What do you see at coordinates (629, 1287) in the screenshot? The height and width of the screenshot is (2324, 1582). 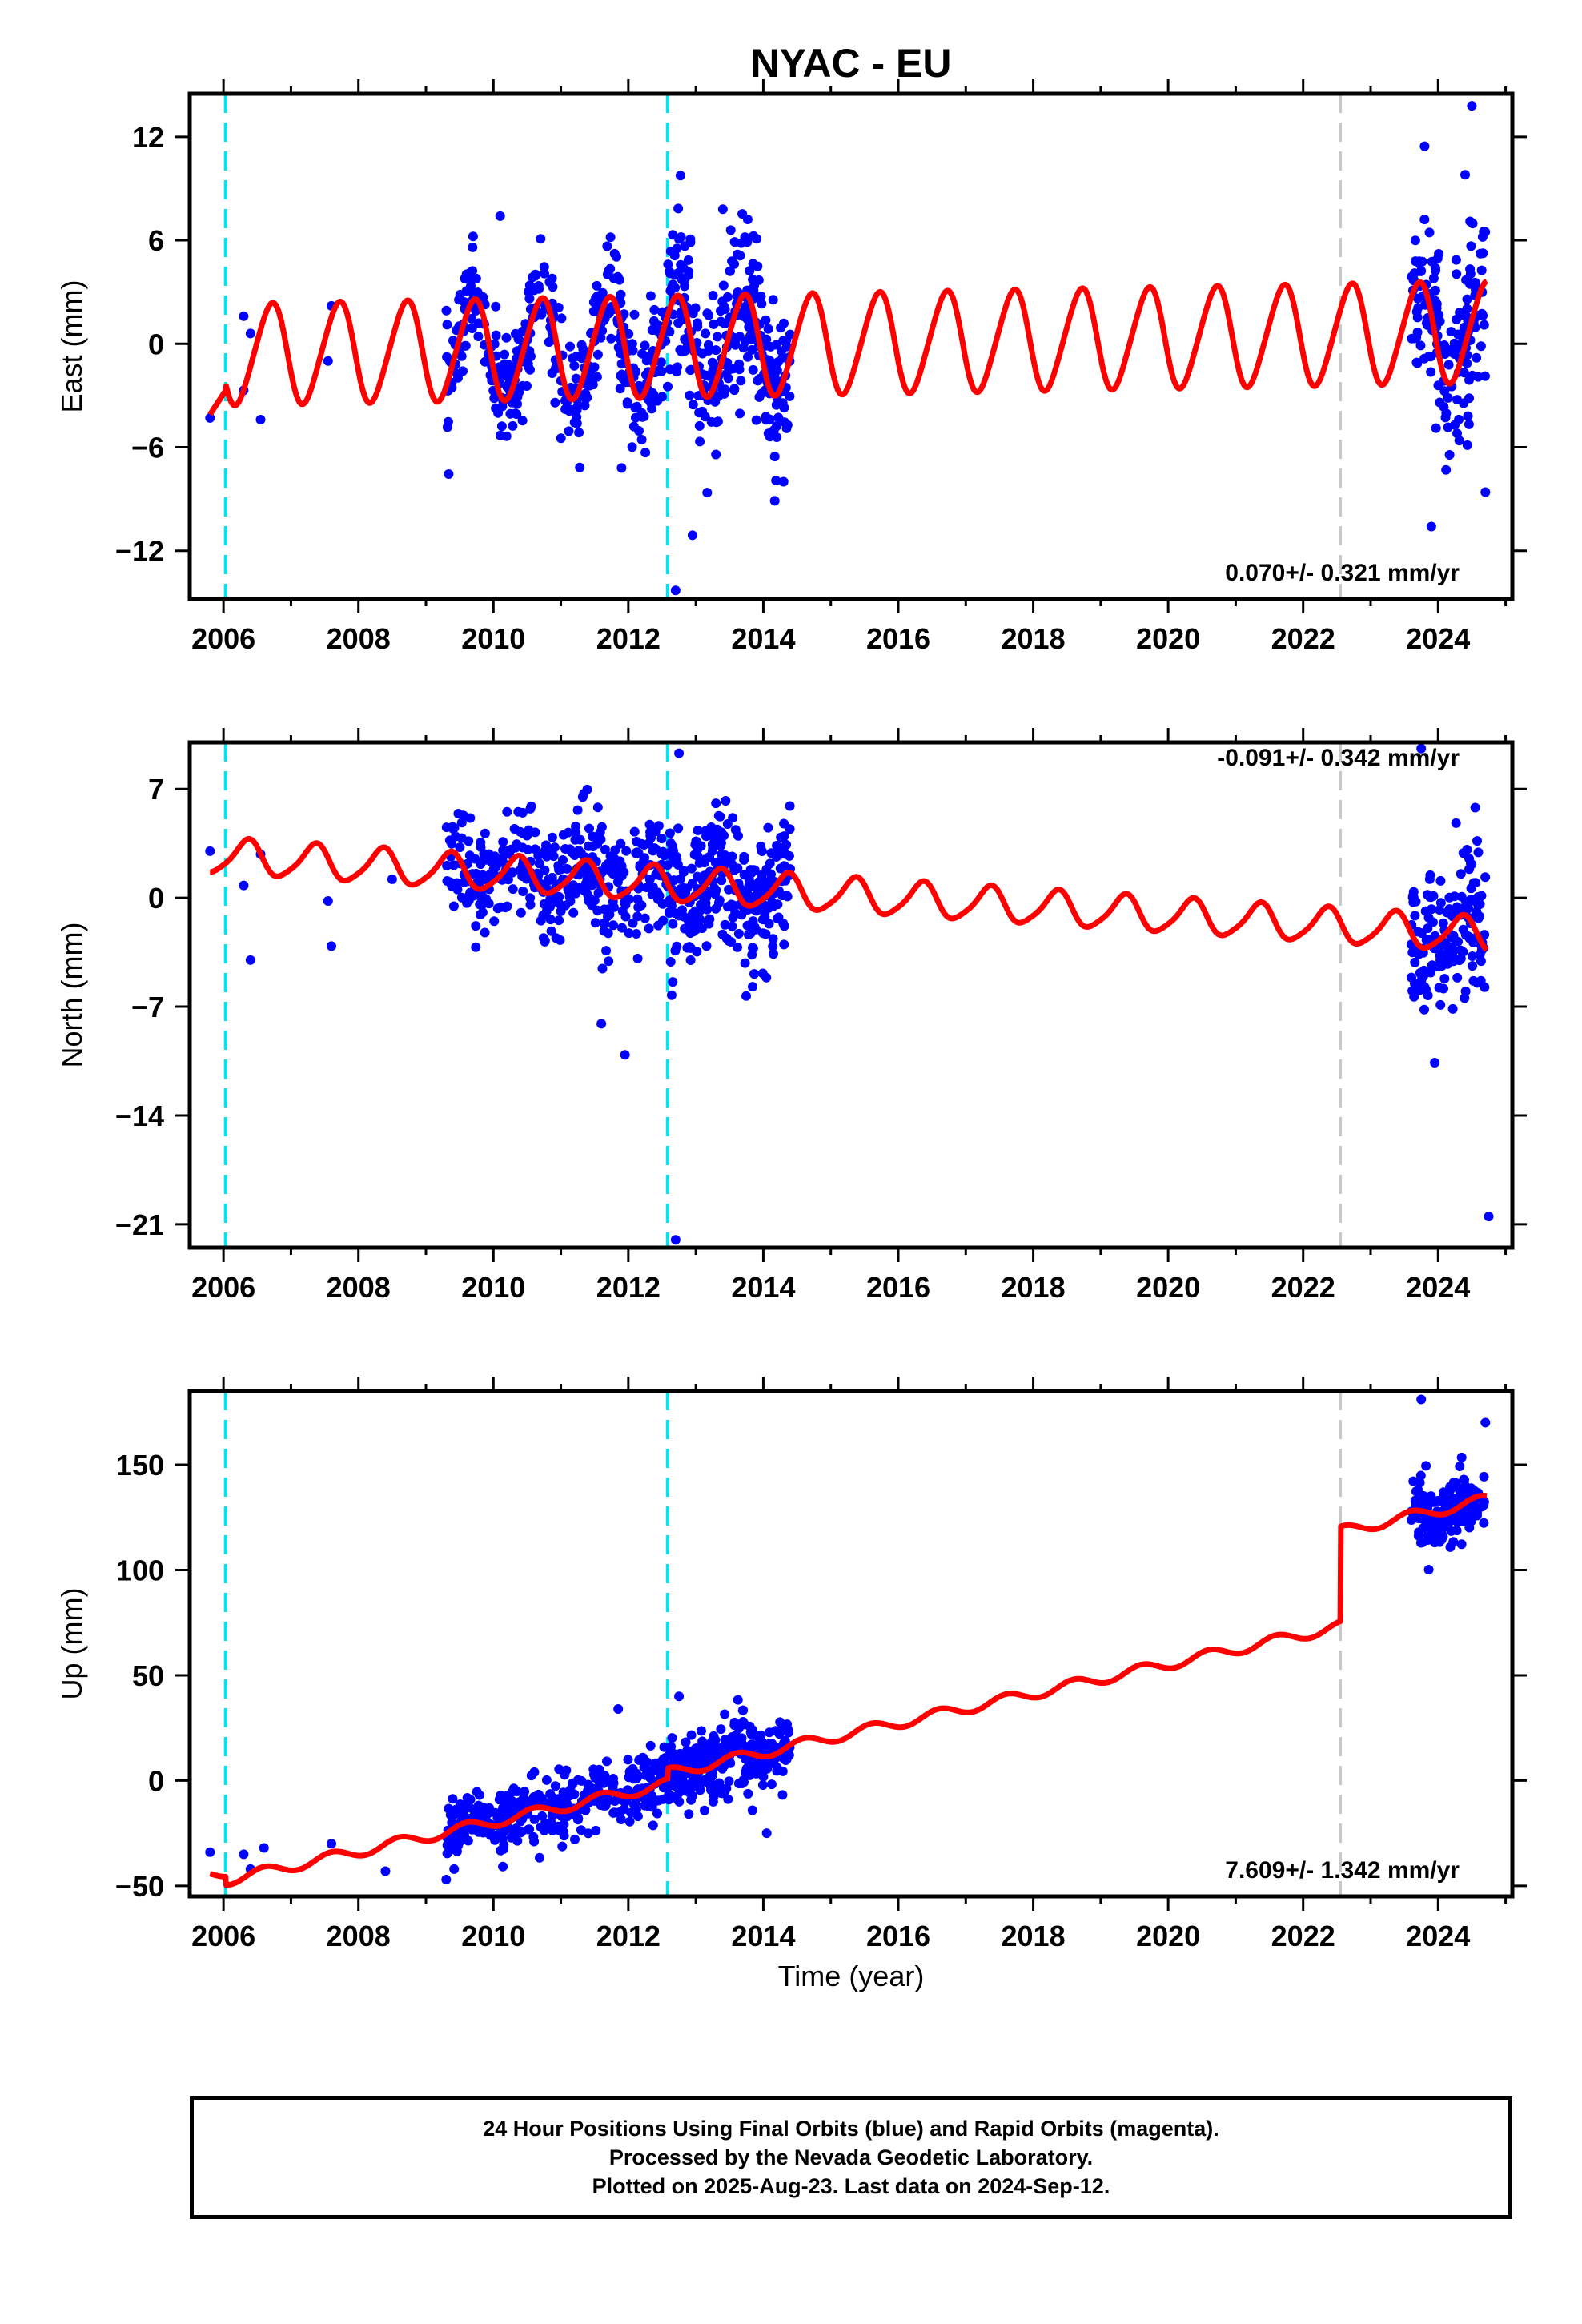 I see `x-tick-label: 2012` at bounding box center [629, 1287].